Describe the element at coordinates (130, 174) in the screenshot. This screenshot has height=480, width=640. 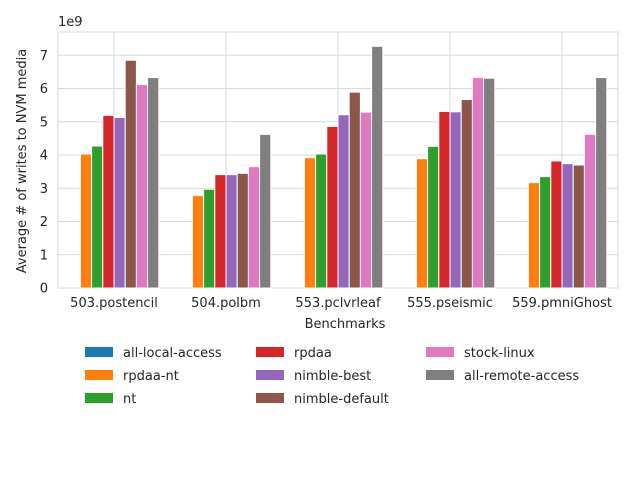
I see `bar-nimble-default-503.postencil` at that location.